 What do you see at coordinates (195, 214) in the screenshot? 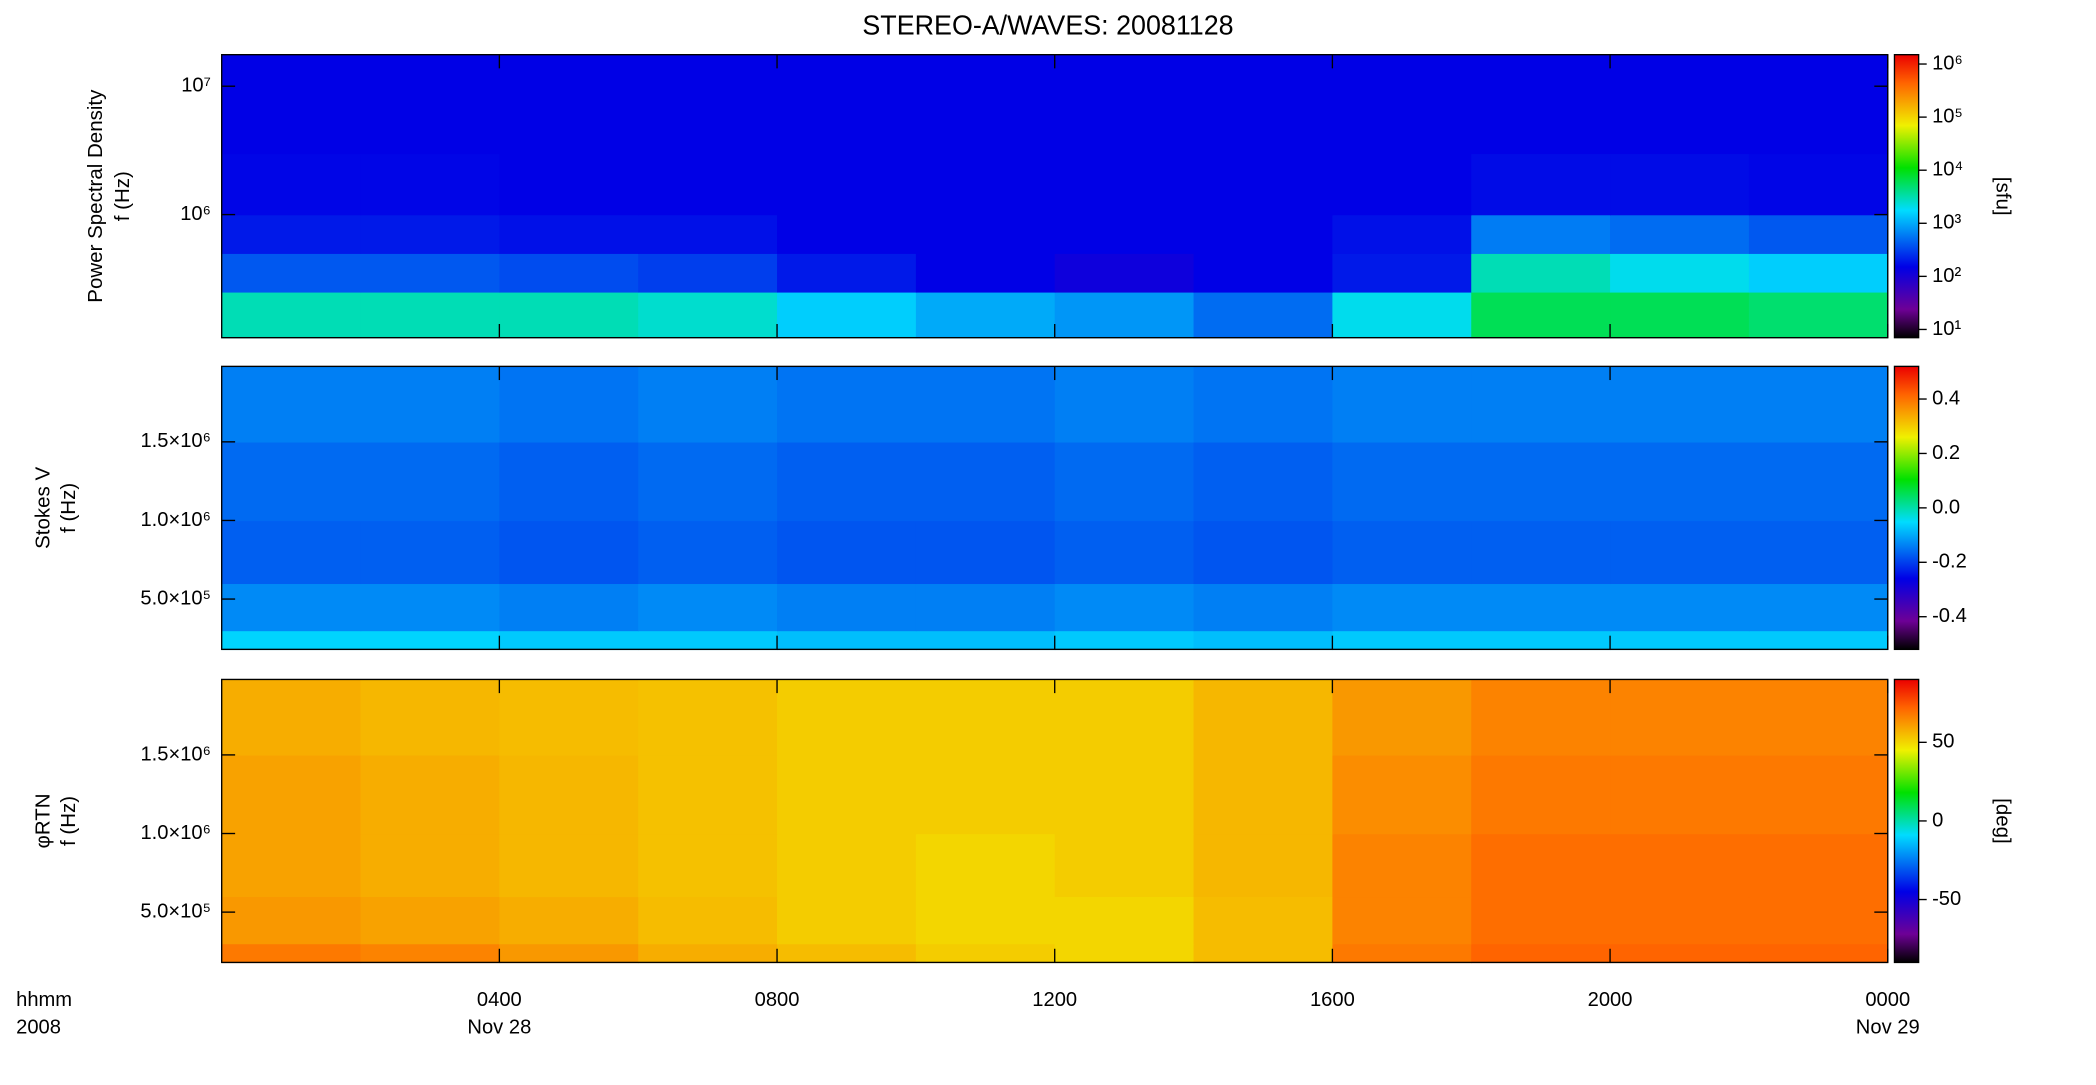
I see `y-tick-label: 10⁶` at bounding box center [195, 214].